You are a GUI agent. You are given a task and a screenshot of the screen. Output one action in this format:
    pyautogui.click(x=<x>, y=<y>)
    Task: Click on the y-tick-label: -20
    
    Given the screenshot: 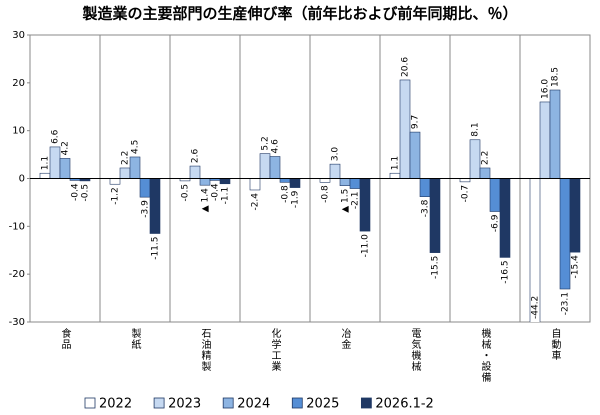 What is the action you would take?
    pyautogui.click(x=17, y=274)
    